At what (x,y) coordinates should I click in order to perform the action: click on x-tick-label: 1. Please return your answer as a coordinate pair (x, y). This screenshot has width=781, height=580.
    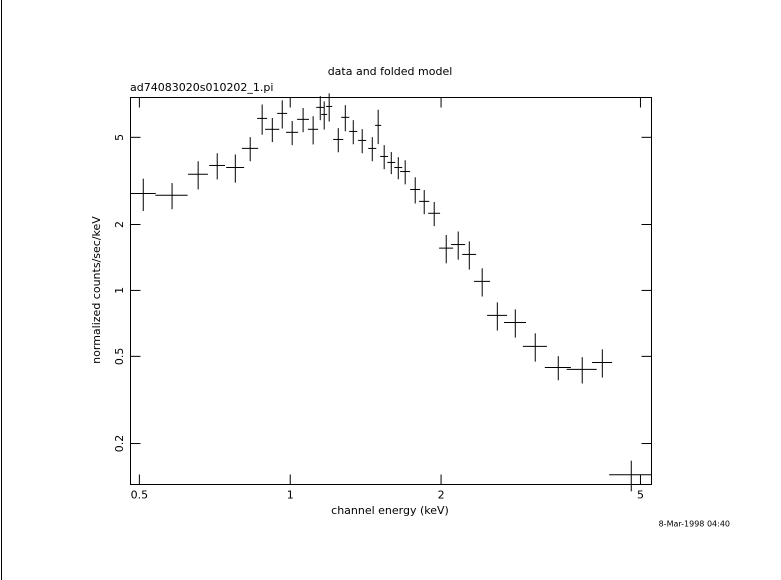
    Looking at the image, I should click on (290, 495).